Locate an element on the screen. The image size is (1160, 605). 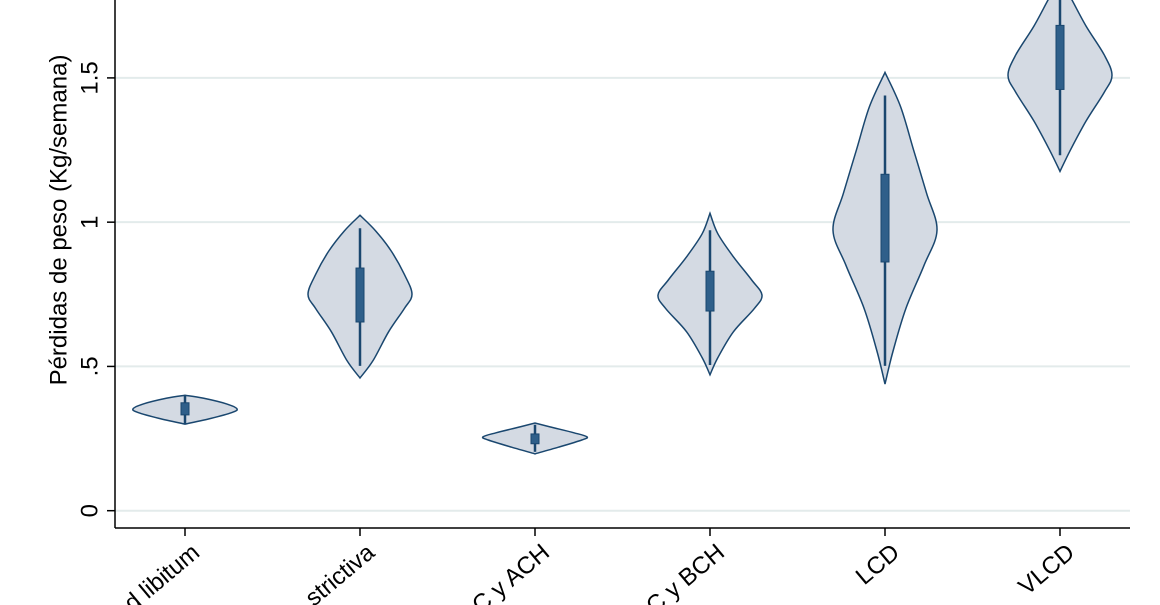
x-tick-label: LCD is located at coordinates (878, 565).